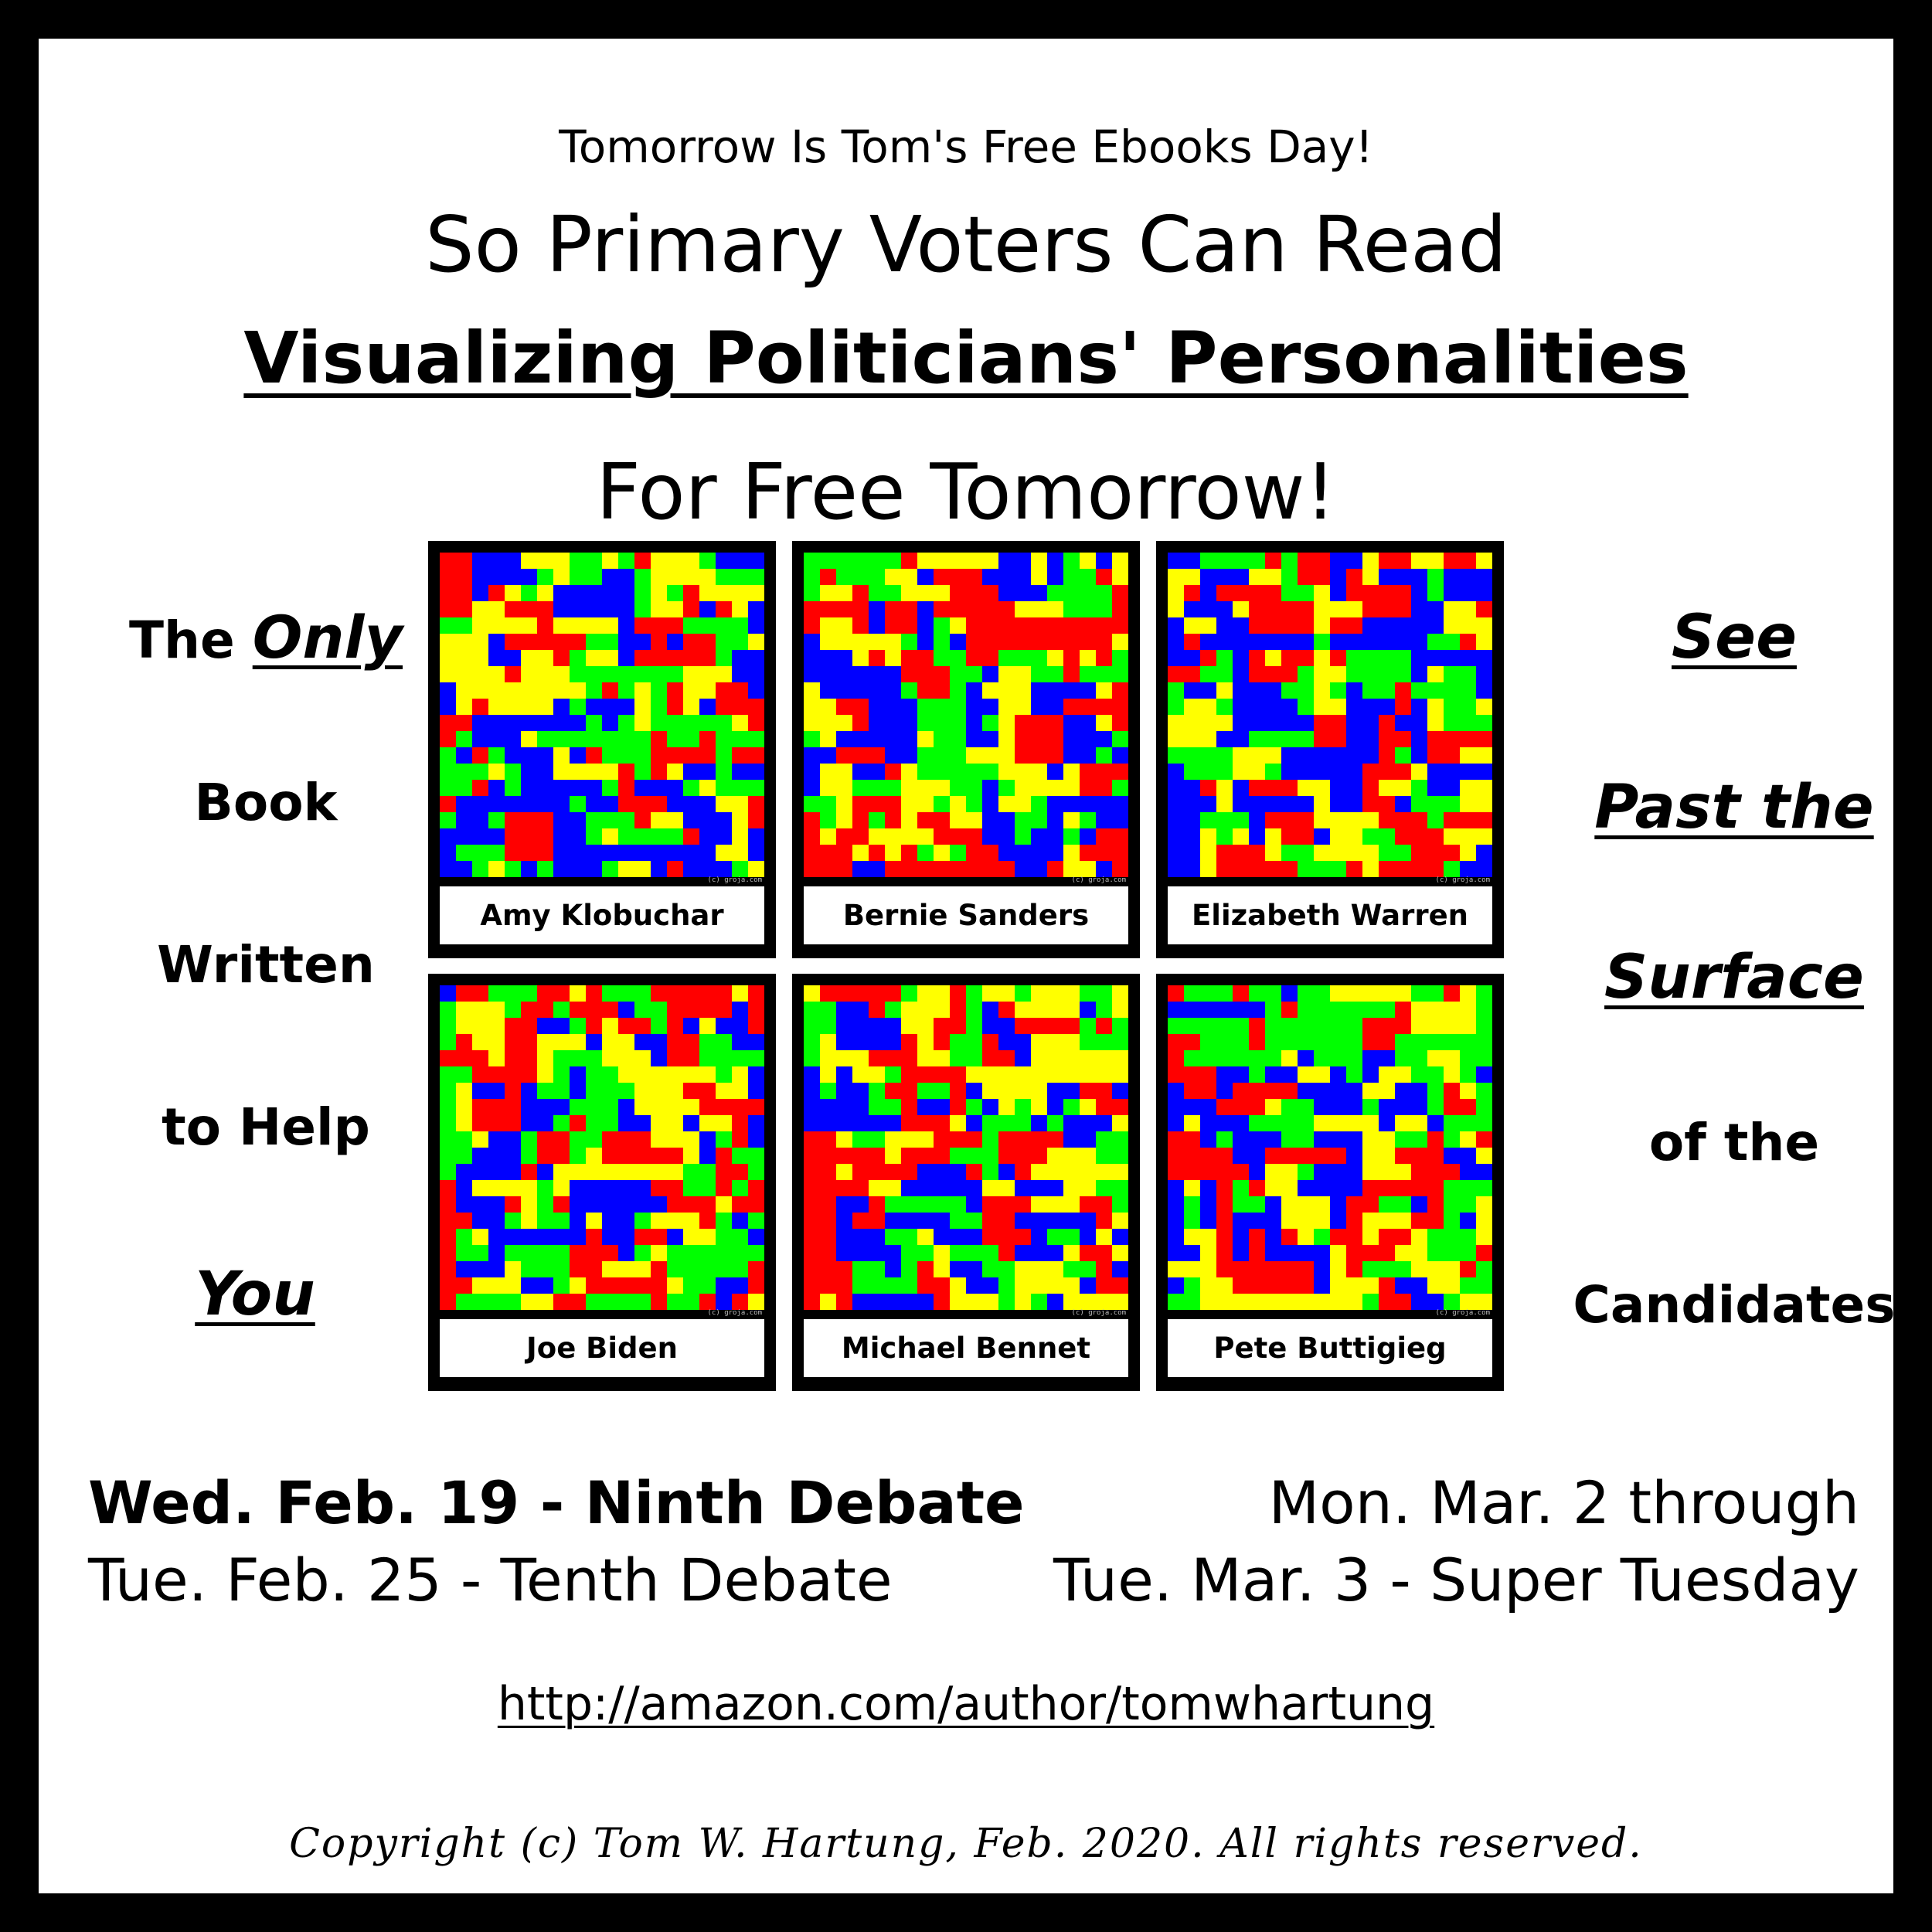 The image size is (1932, 1932). I want to click on book-title: Visualizing Politicians' Personalities, so click(966, 358).